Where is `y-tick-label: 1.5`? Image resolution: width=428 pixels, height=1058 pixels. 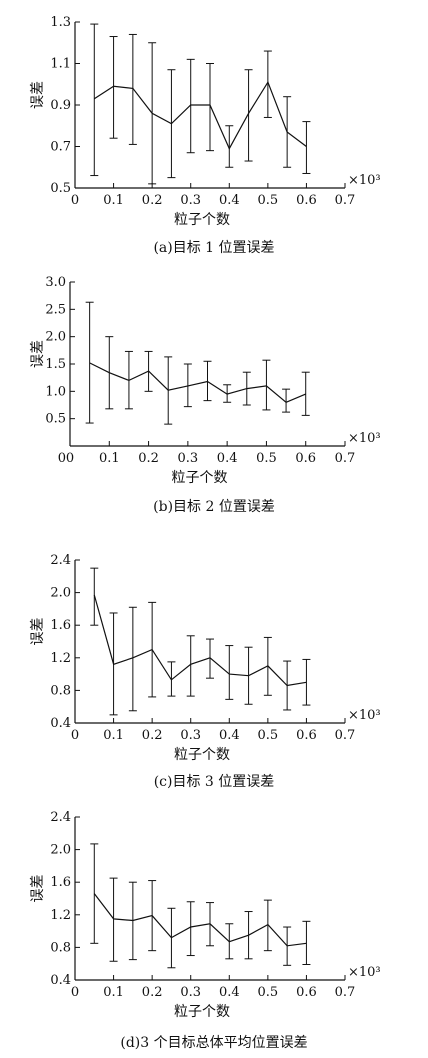 y-tick-label: 1.5 is located at coordinates (55, 364).